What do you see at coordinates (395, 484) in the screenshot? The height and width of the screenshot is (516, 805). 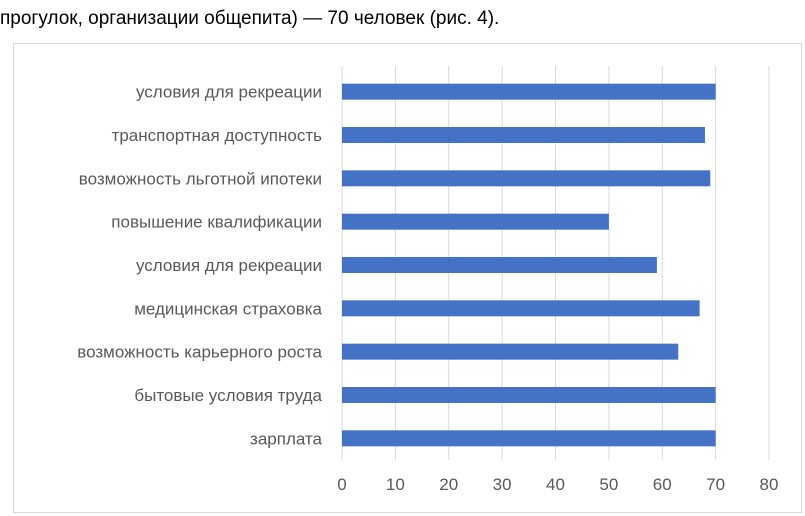 I see `x-tick-label: 10` at bounding box center [395, 484].